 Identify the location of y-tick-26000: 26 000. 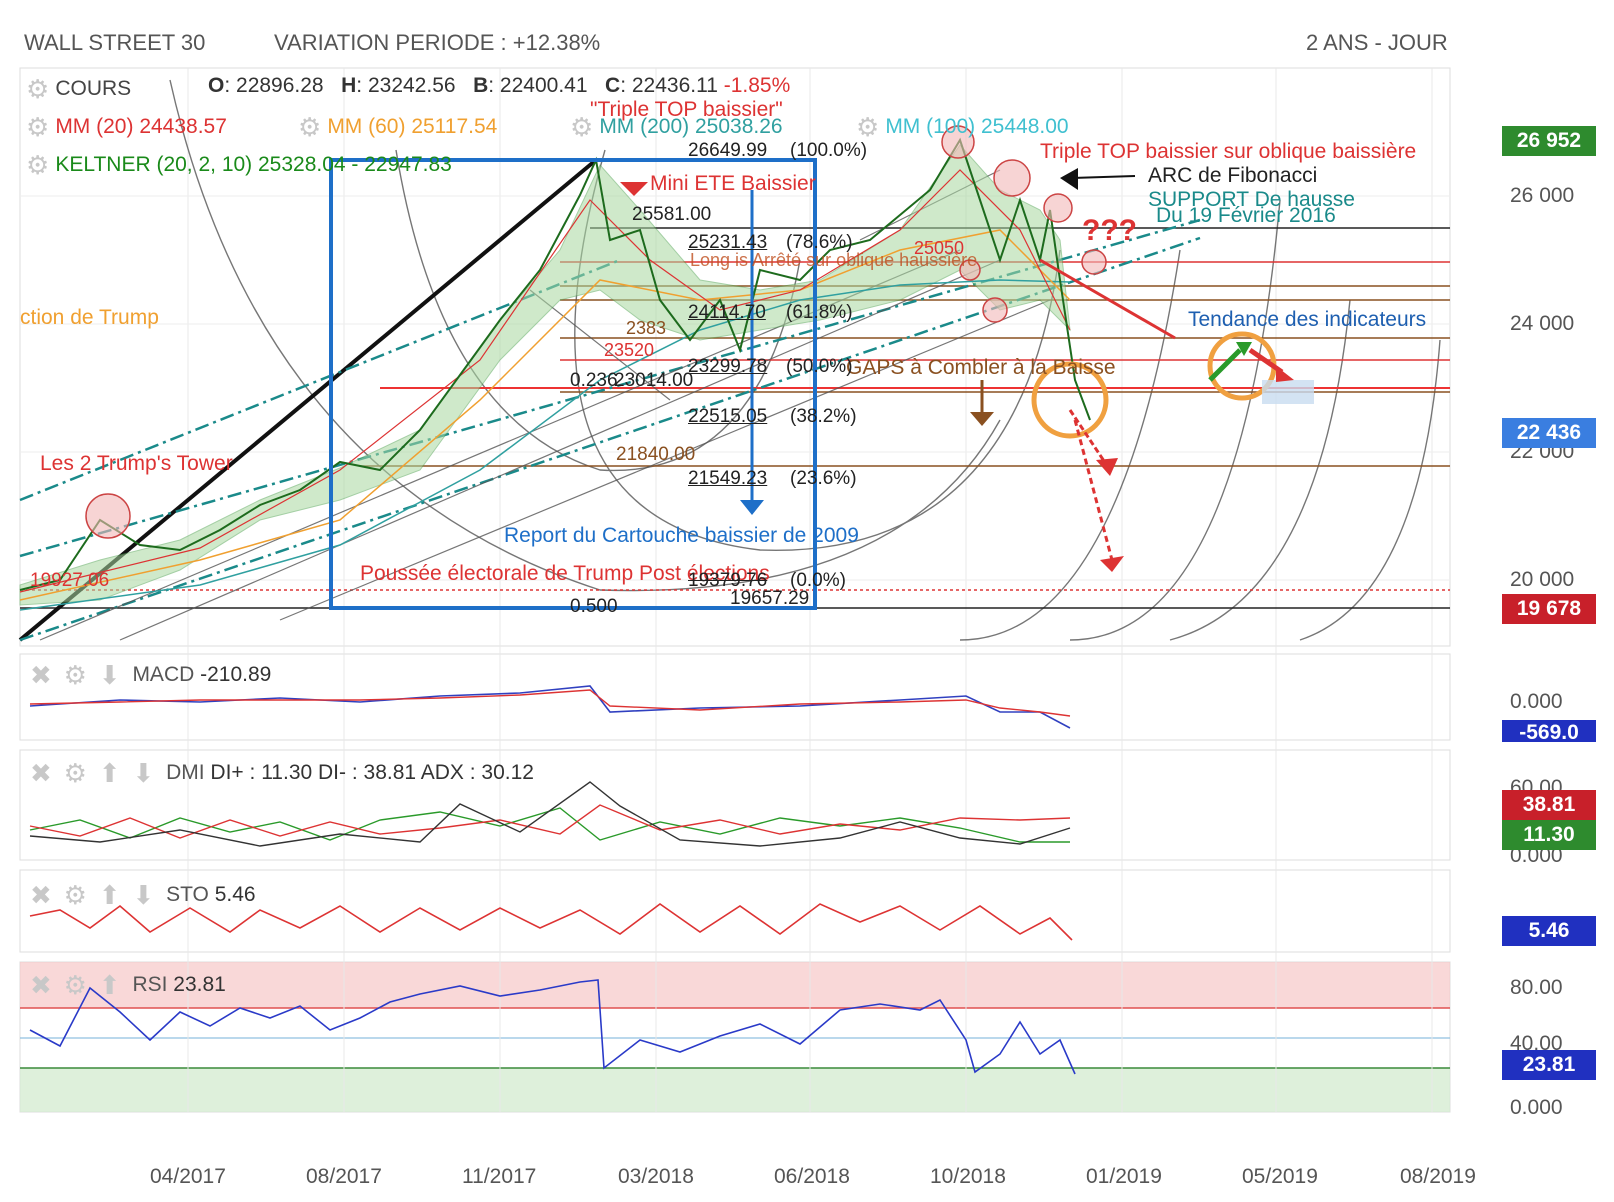
(1542, 195).